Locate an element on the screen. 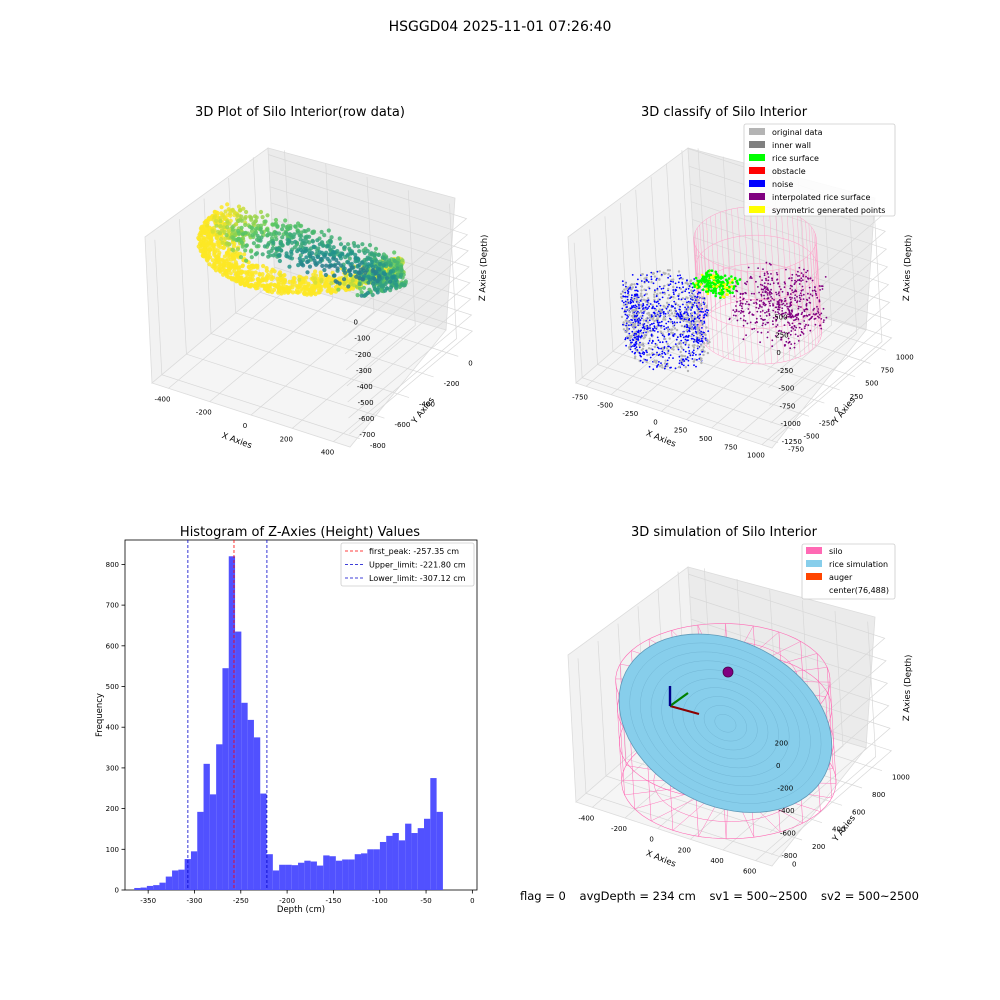 This screenshot has height=1000, width=1000. classify-z-tick-label: -1000 is located at coordinates (791, 424).